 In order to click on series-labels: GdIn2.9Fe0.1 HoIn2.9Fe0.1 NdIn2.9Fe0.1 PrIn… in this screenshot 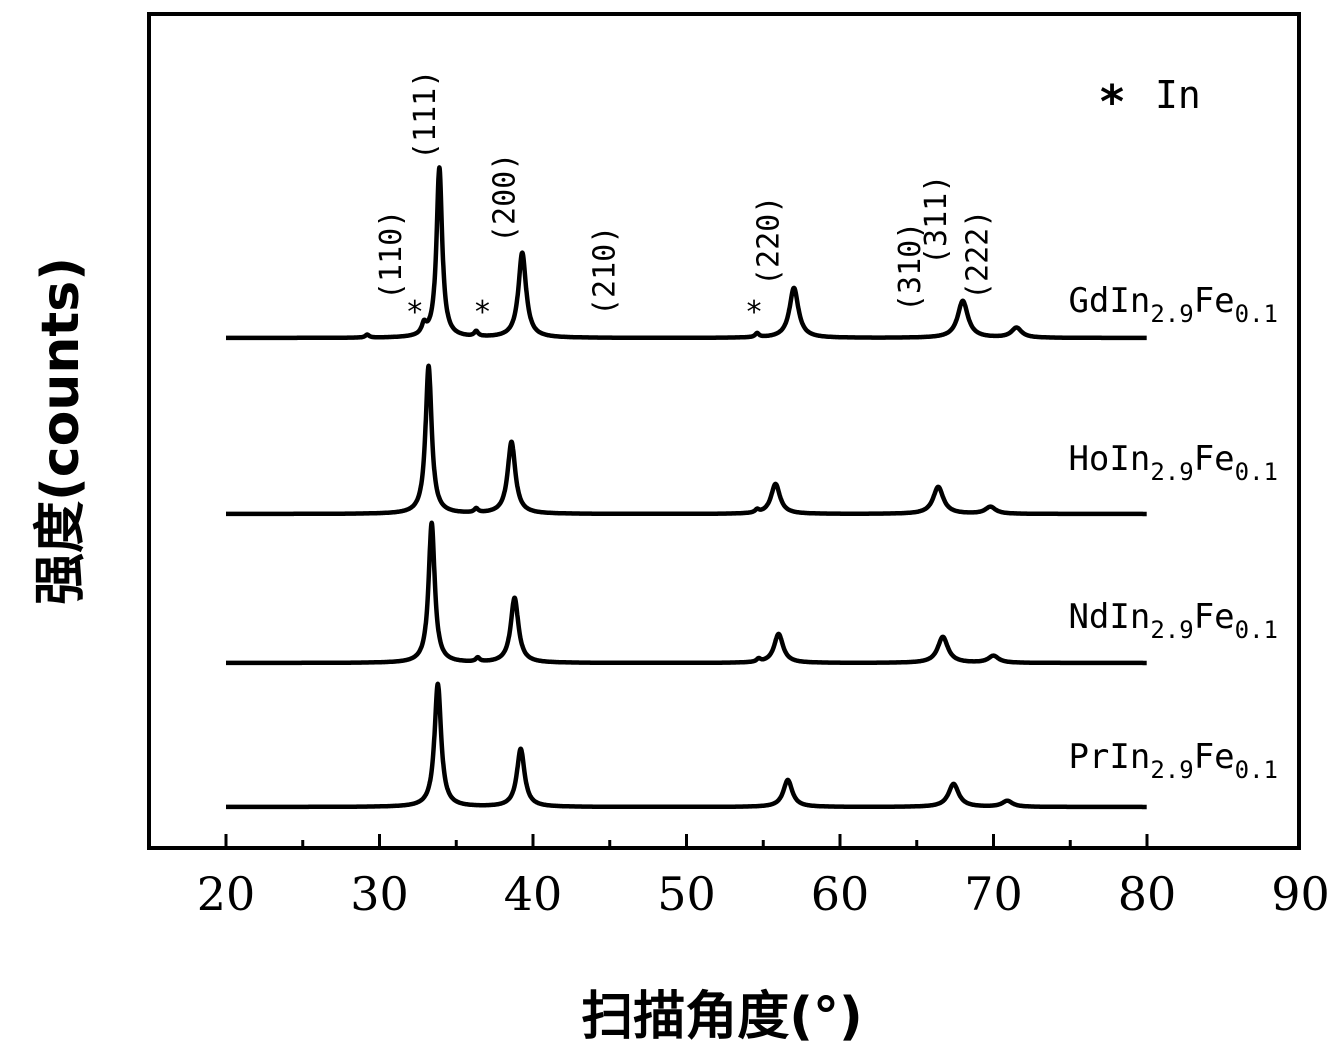, I will do `click(1173, 532)`.